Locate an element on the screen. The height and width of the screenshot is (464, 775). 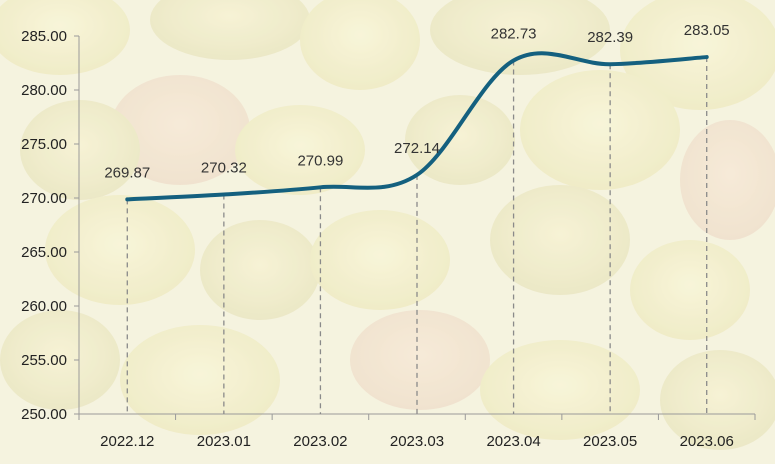
y-tick-label: 265.00 is located at coordinates (44, 252).